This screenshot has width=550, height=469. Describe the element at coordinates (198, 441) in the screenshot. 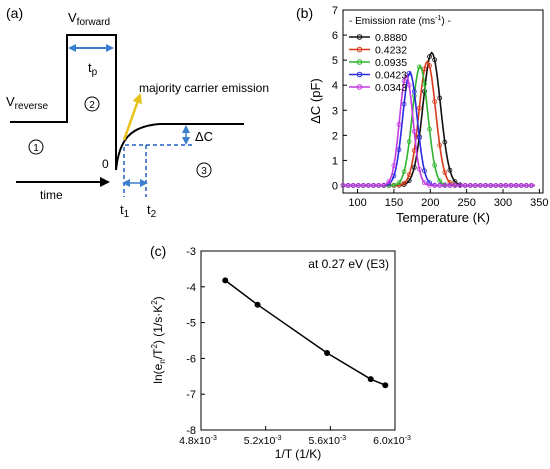

I see `c-x-tick-label: 4.8x10-3` at that location.